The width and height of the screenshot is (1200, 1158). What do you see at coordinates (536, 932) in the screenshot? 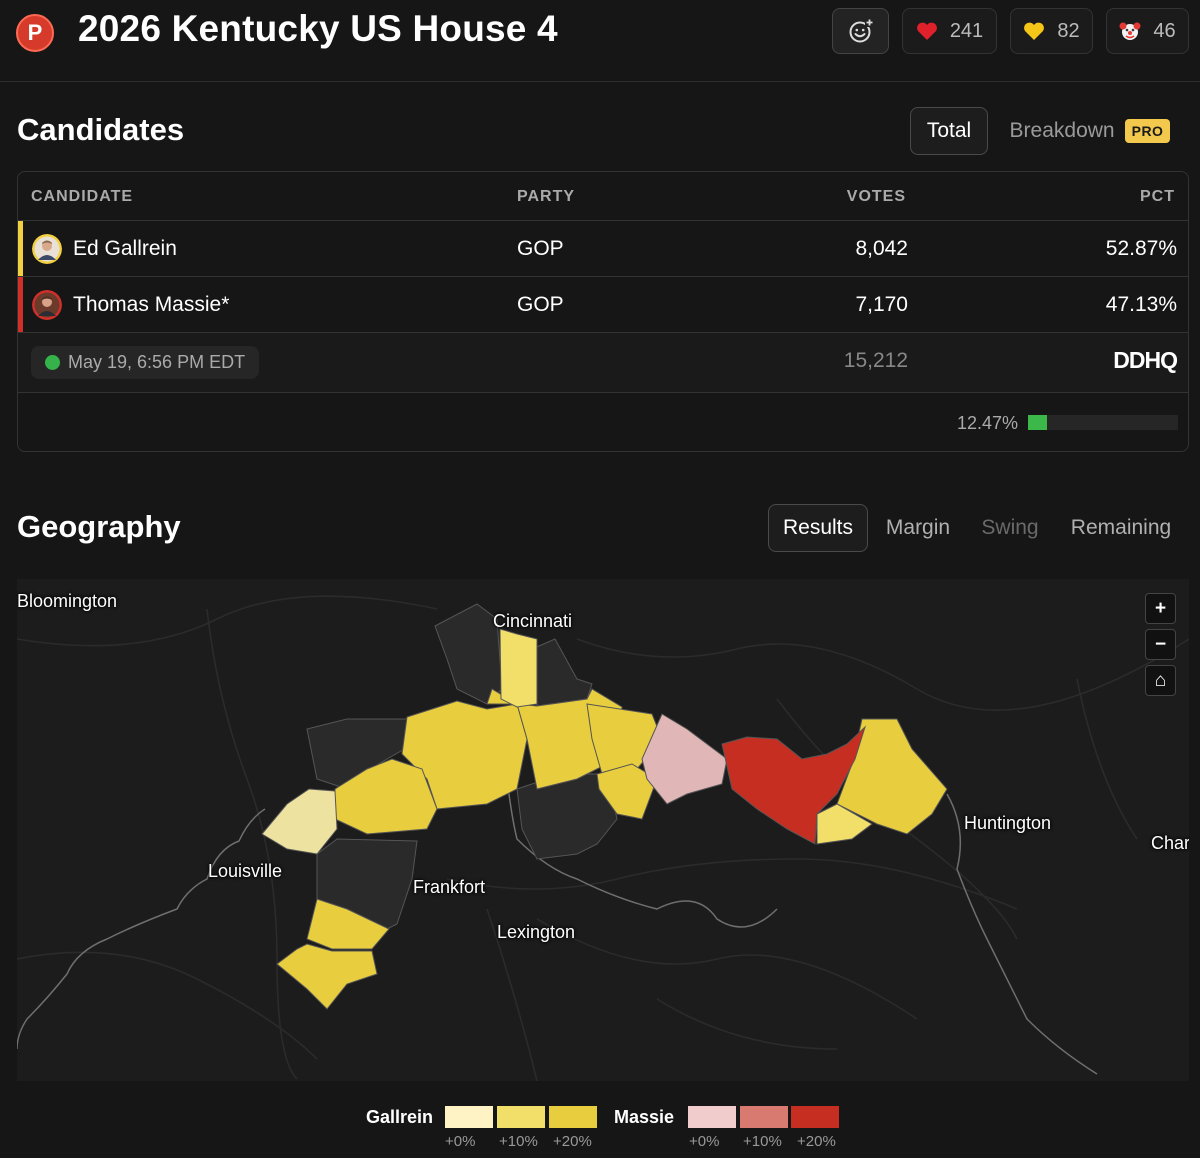
I see `city-label-lexington: Lexington` at bounding box center [536, 932].